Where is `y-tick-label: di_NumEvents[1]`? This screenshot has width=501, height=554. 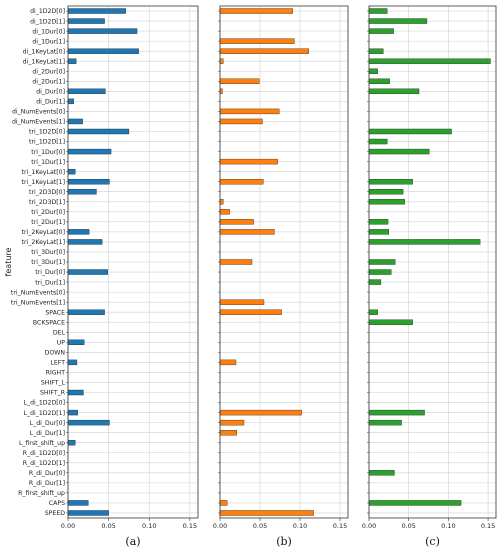 y-tick-label: di_NumEvents[1] is located at coordinates (38, 122).